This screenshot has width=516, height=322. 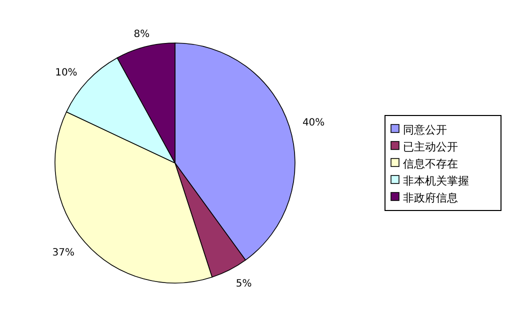 I want to click on data-label: 37%, so click(x=63, y=253).